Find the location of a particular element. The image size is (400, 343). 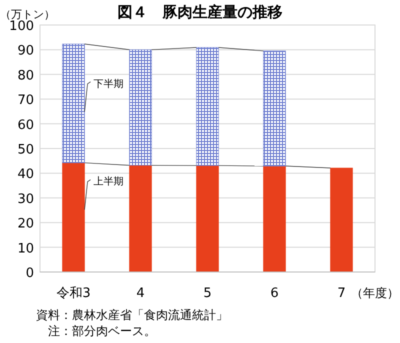

y-tick-label: 80 is located at coordinates (25, 76).